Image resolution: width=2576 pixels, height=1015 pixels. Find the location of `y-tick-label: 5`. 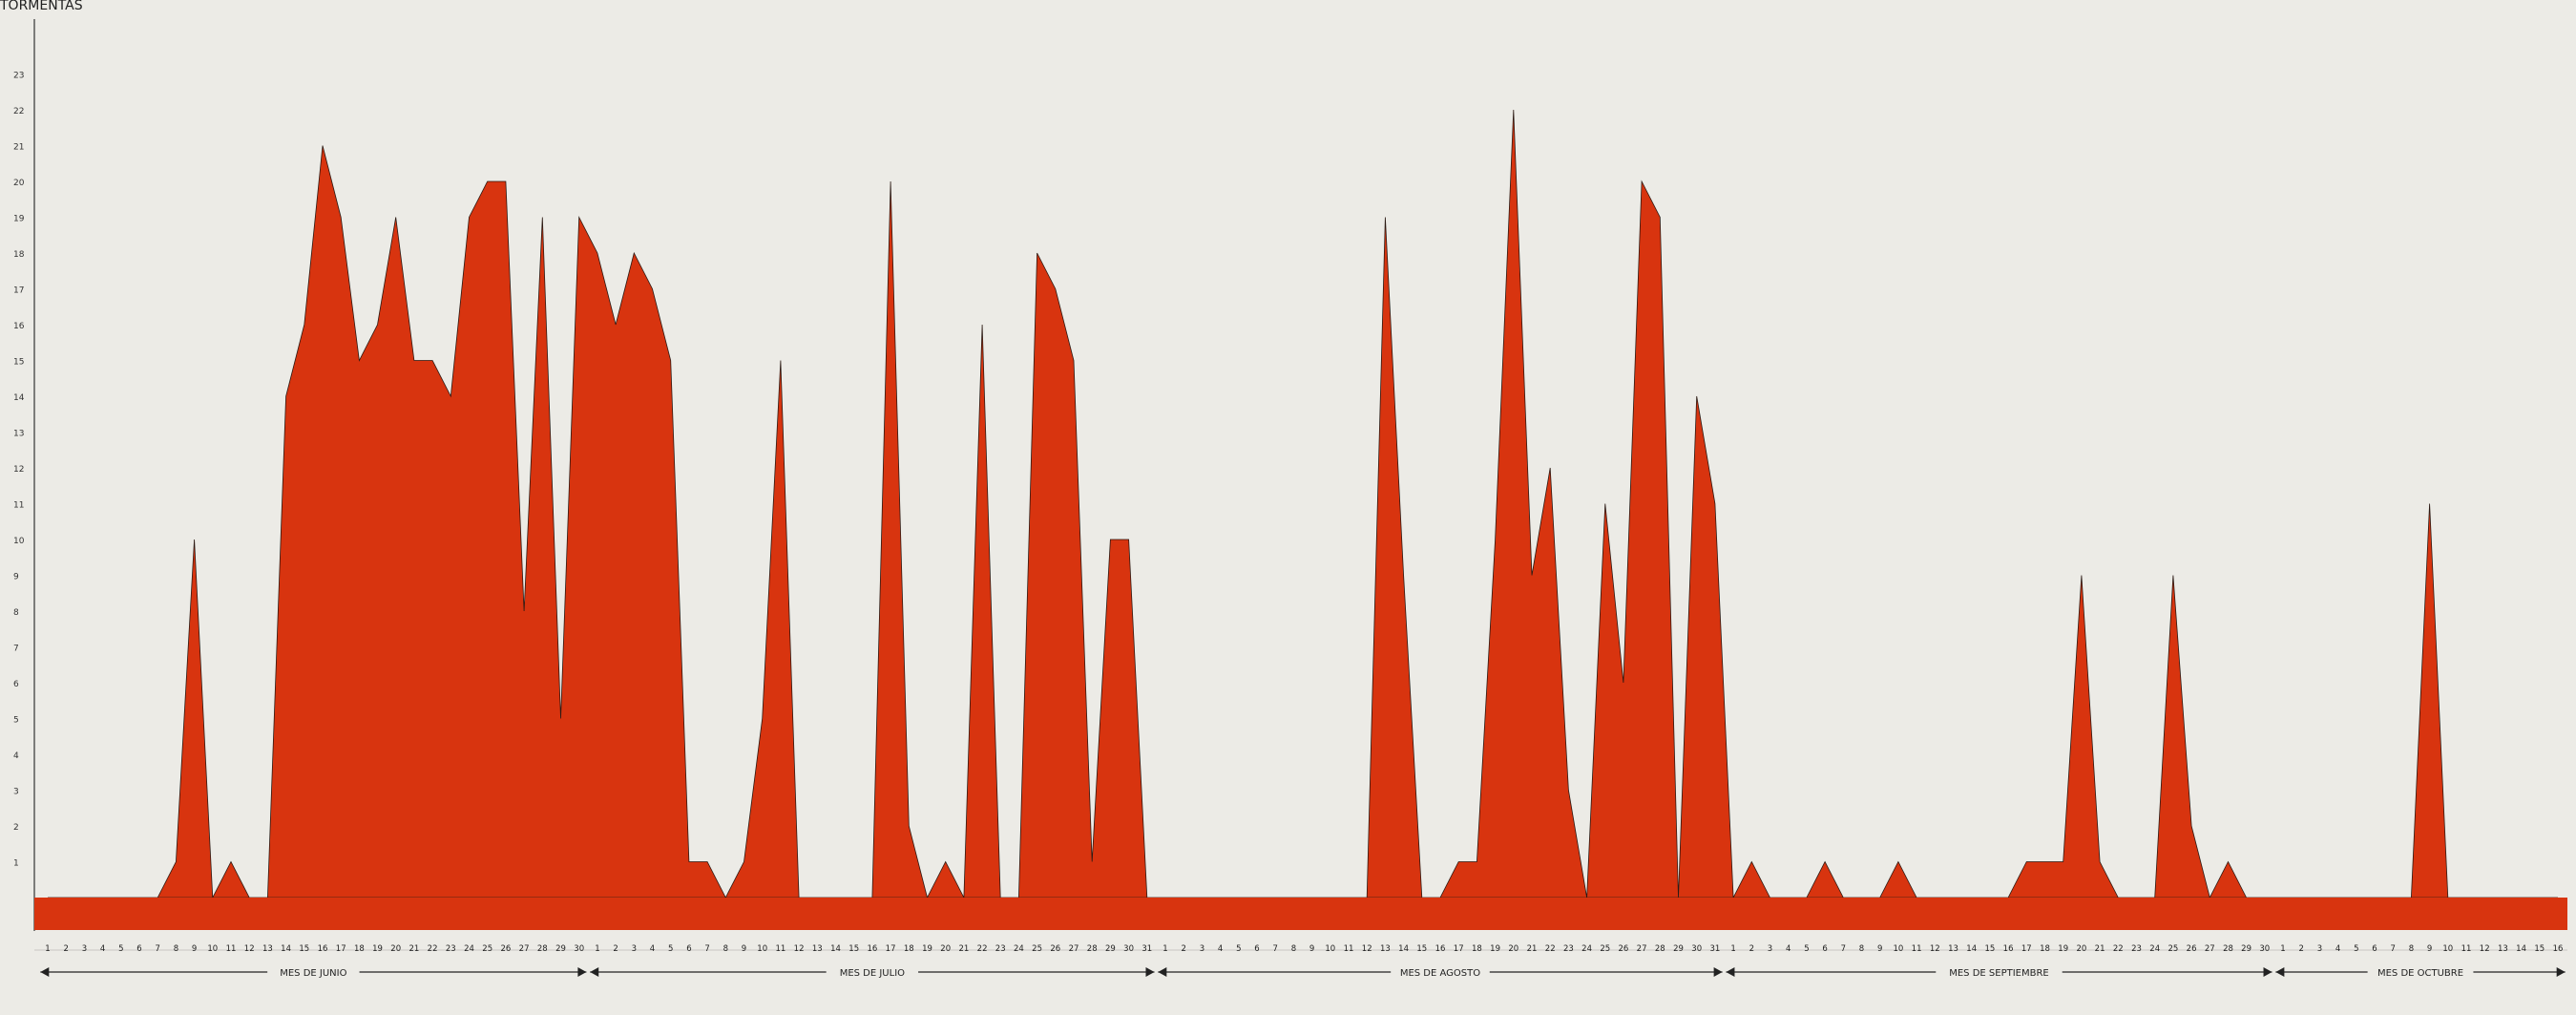

y-tick-label: 5 is located at coordinates (16, 721).